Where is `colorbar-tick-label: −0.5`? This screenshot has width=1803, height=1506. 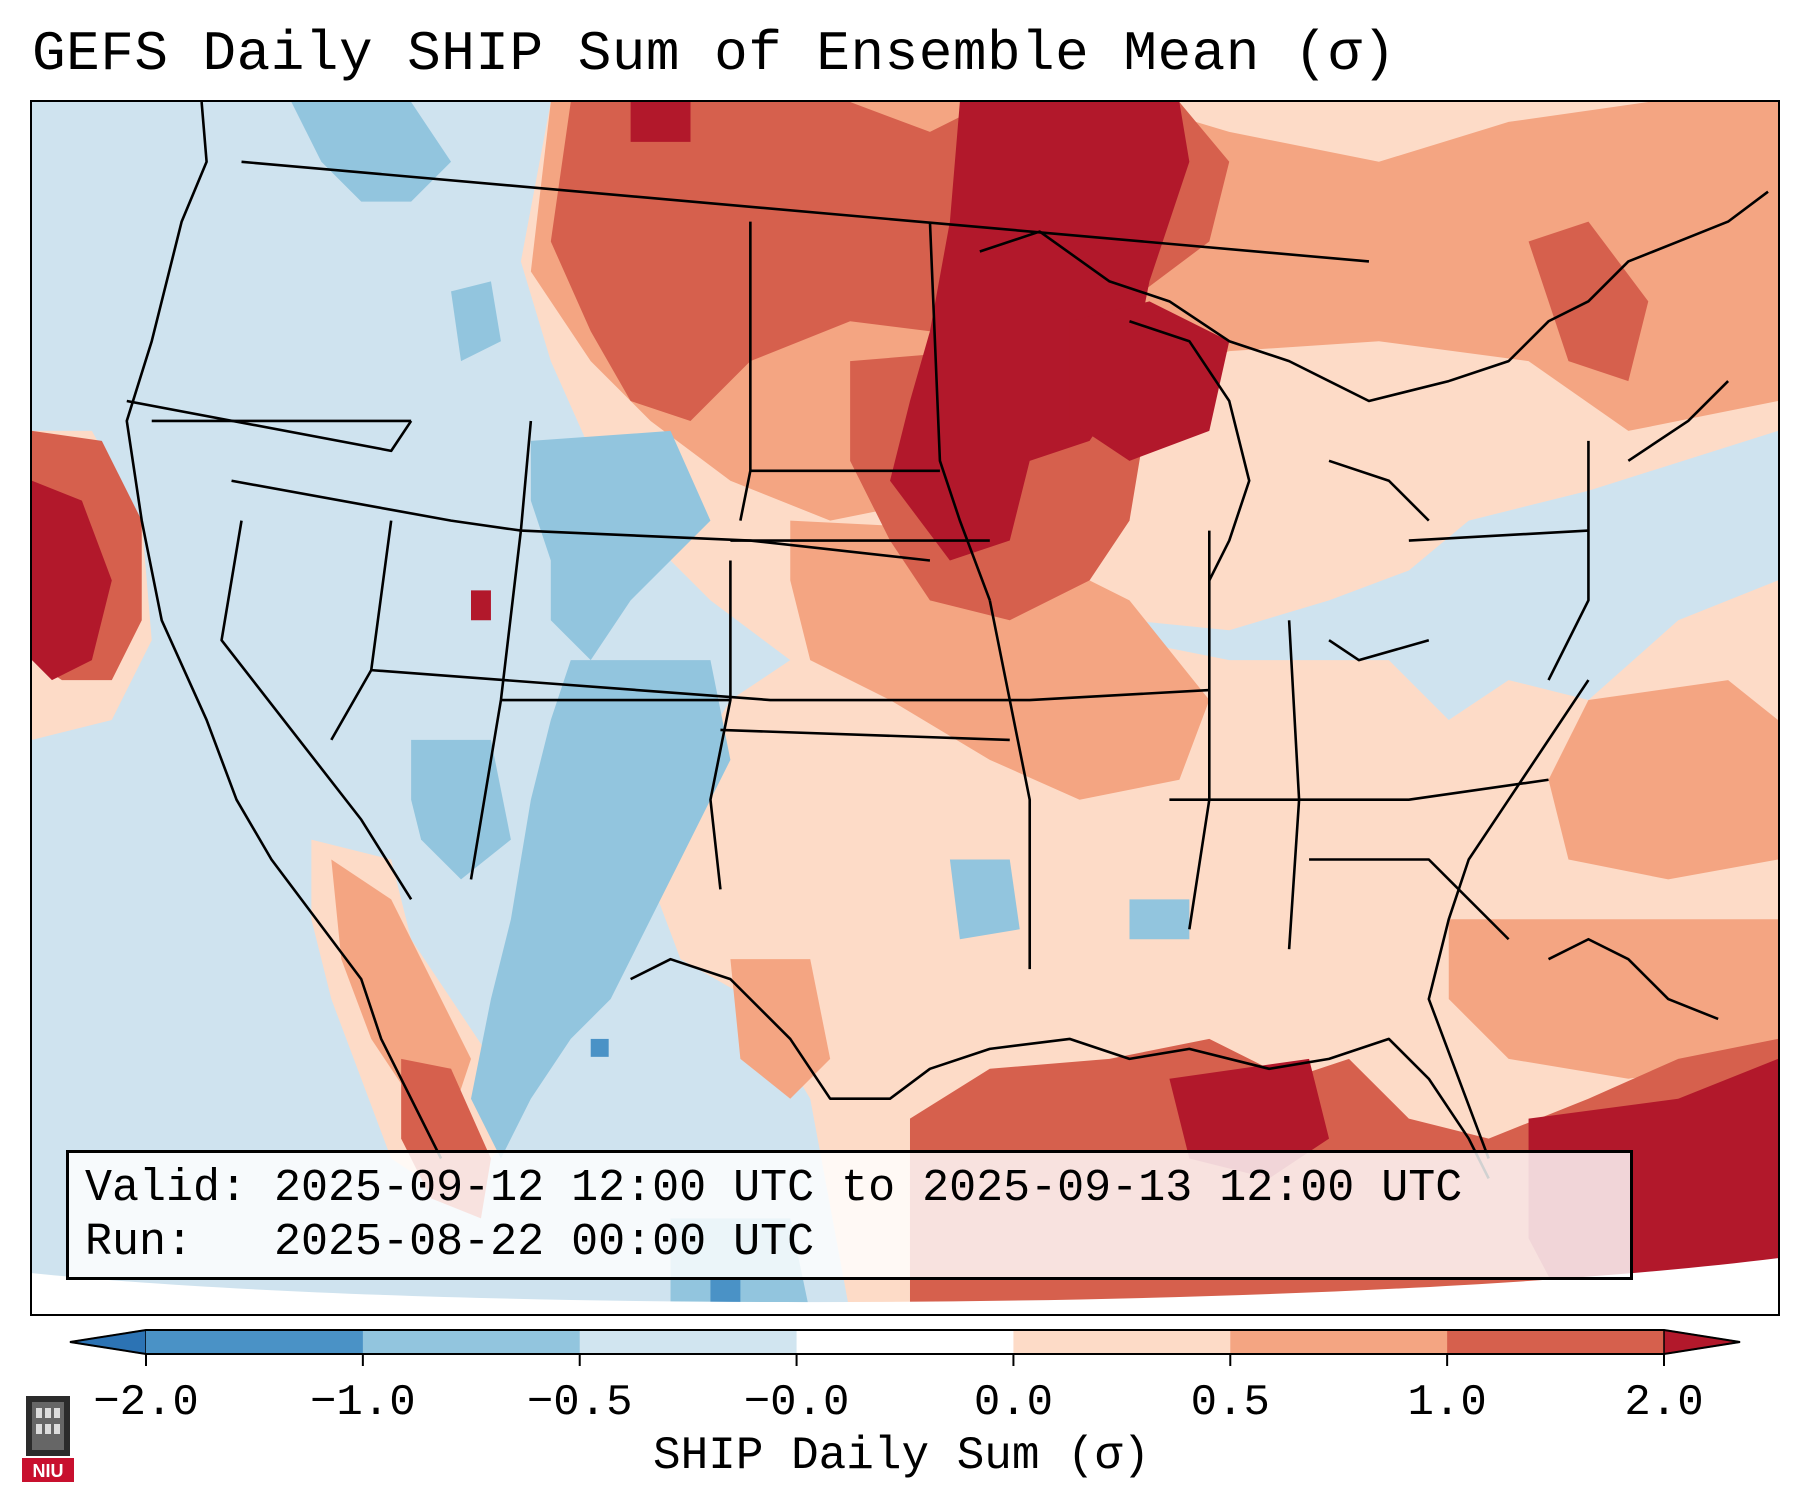 colorbar-tick-label: −0.5 is located at coordinates (580, 1403).